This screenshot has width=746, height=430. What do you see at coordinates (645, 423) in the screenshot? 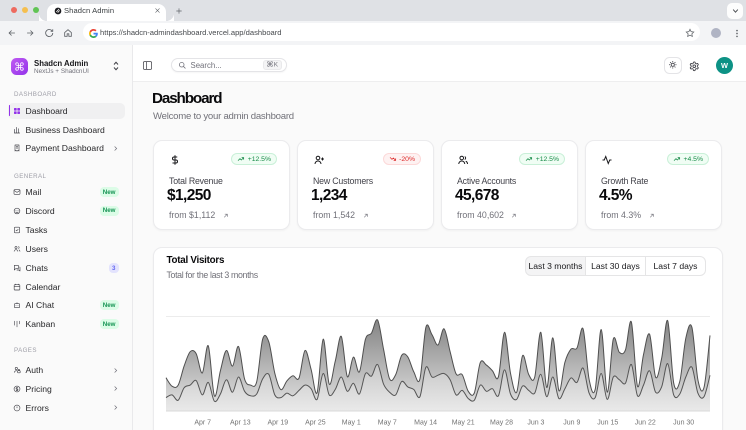
I see `svg-text: Jun 22` at bounding box center [645, 423].